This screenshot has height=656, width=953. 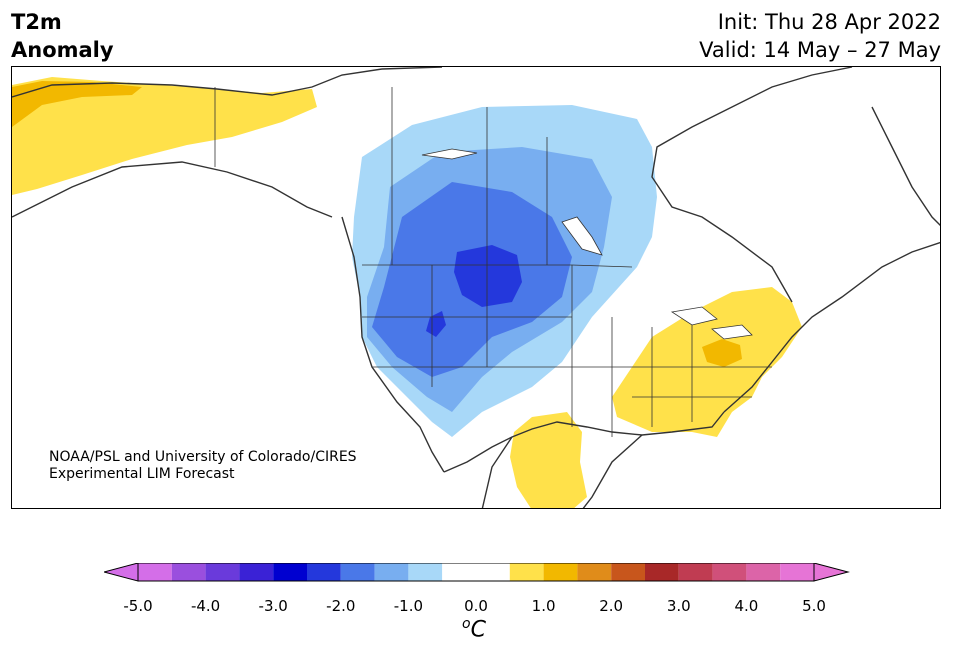 I want to click on map-title: T2m Anomaly, so click(x=62, y=36).